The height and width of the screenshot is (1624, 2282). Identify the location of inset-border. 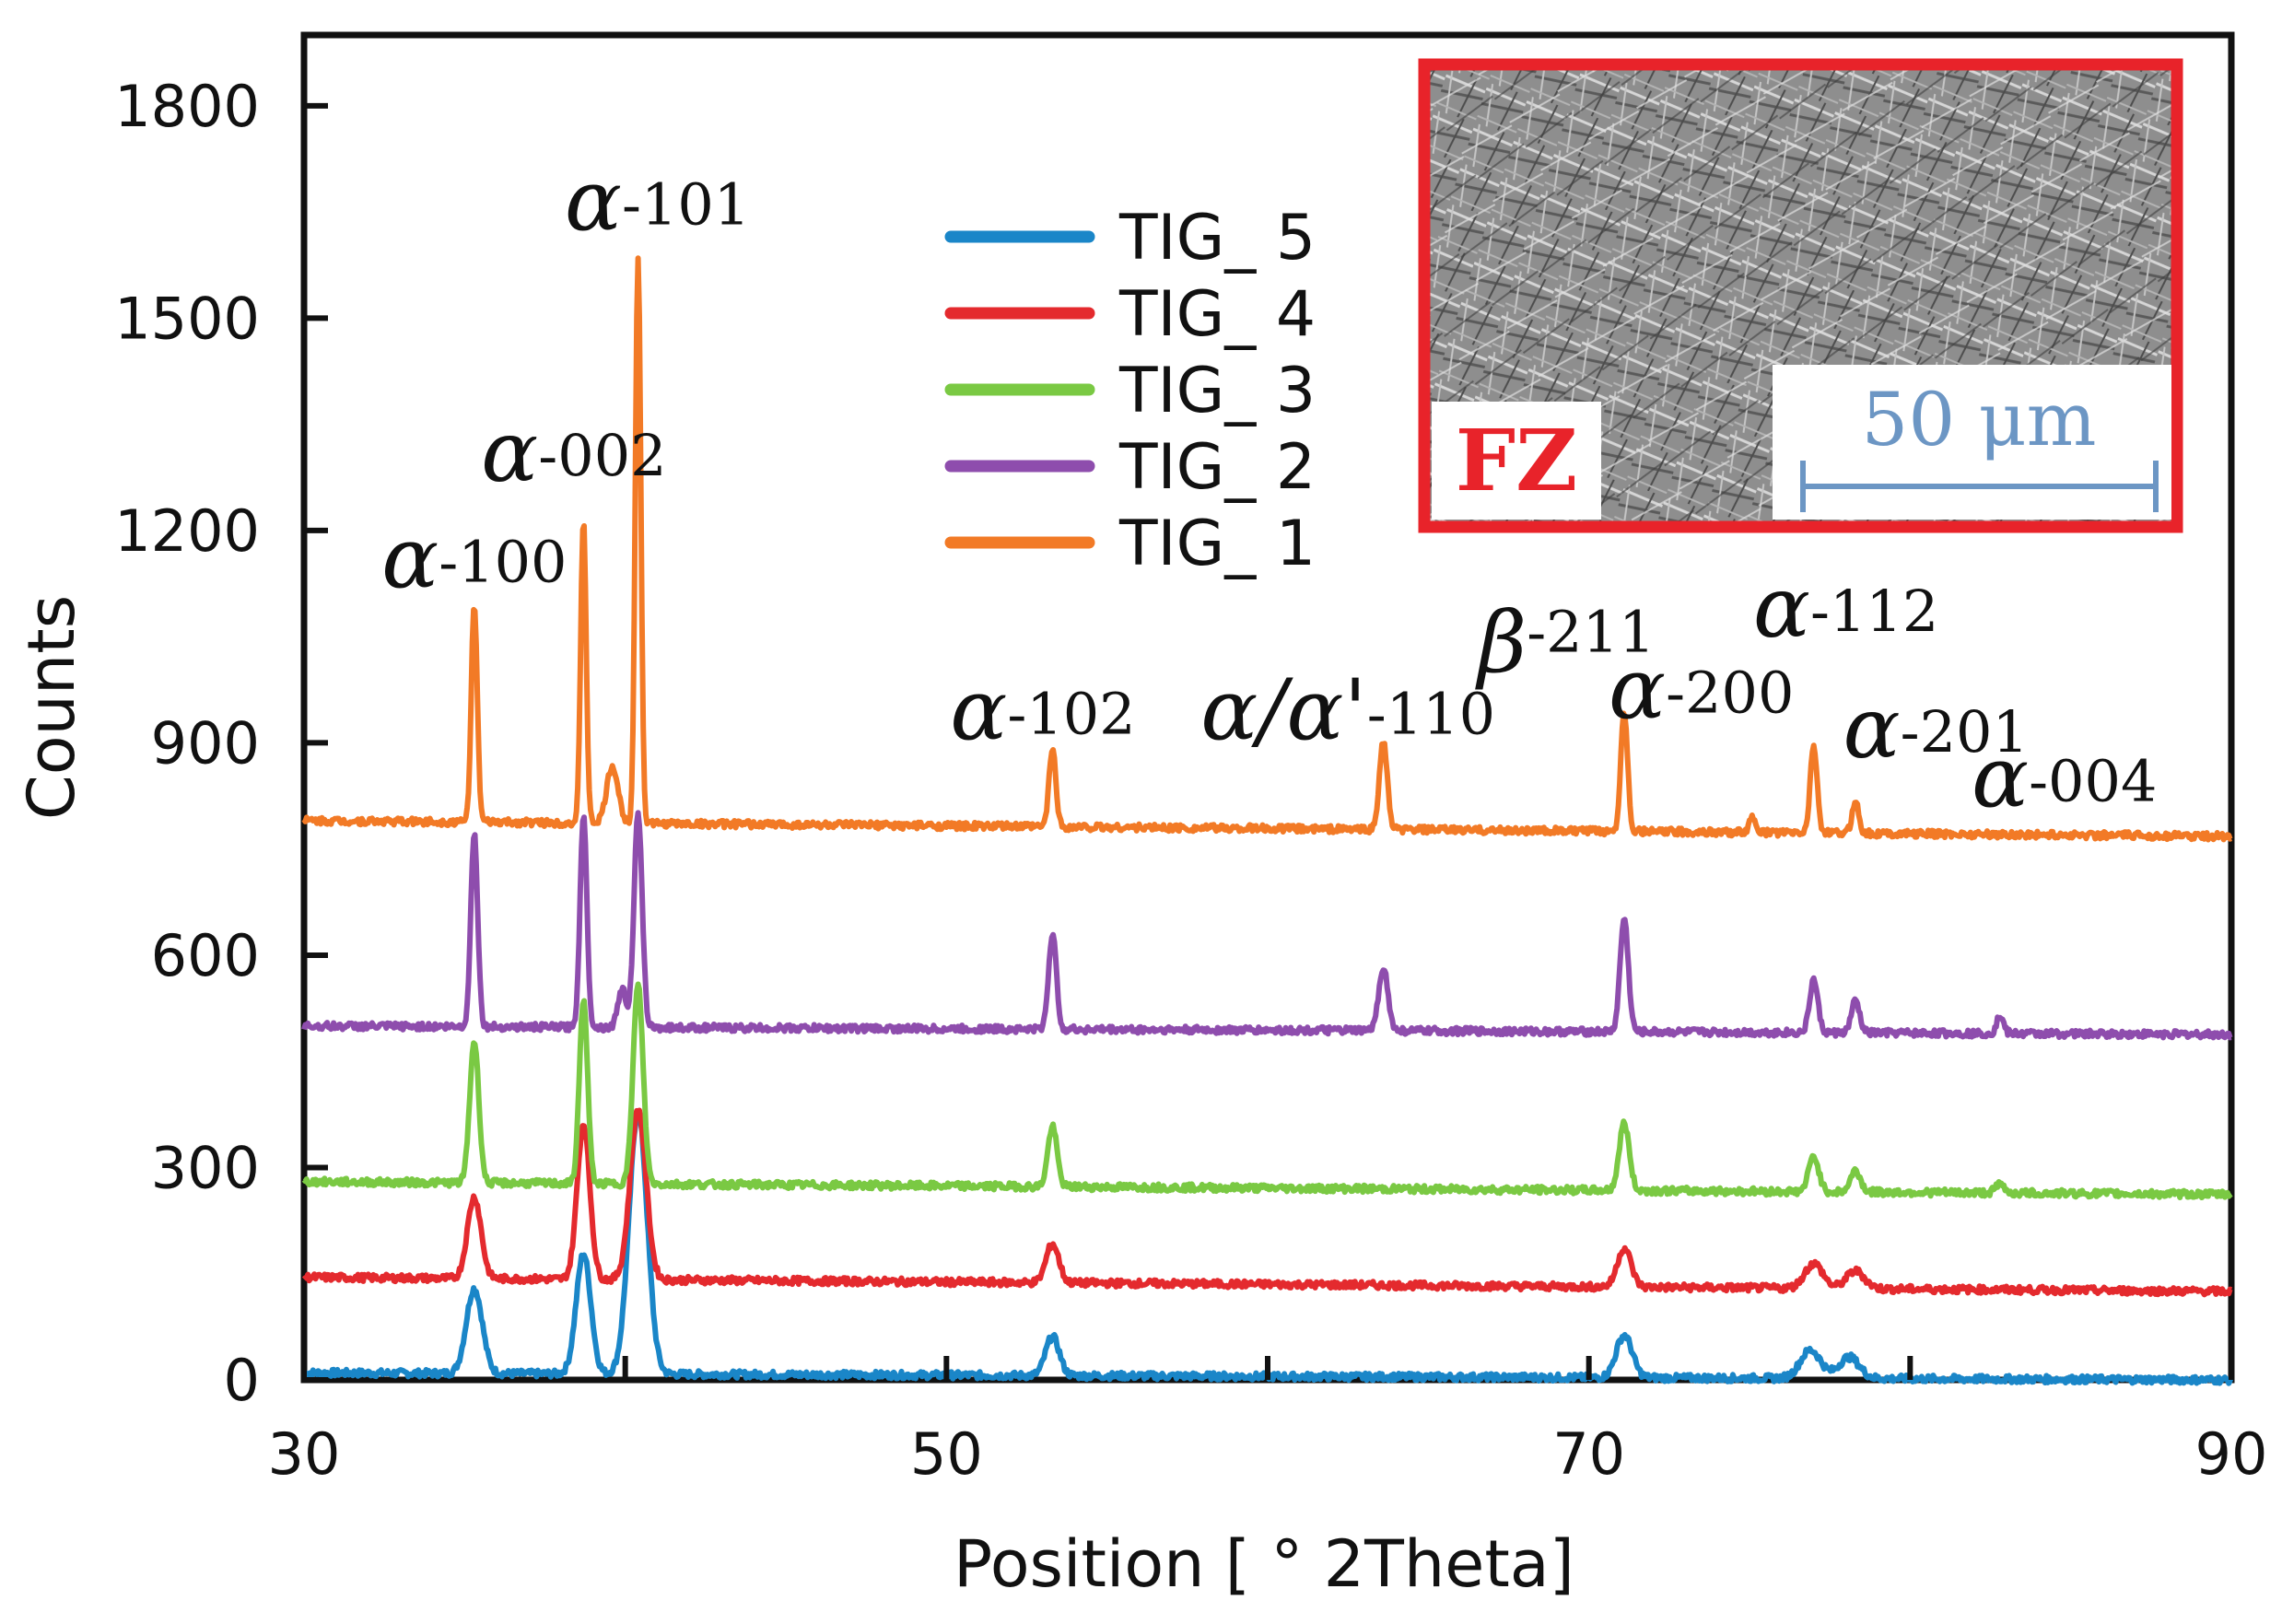
(1800, 295).